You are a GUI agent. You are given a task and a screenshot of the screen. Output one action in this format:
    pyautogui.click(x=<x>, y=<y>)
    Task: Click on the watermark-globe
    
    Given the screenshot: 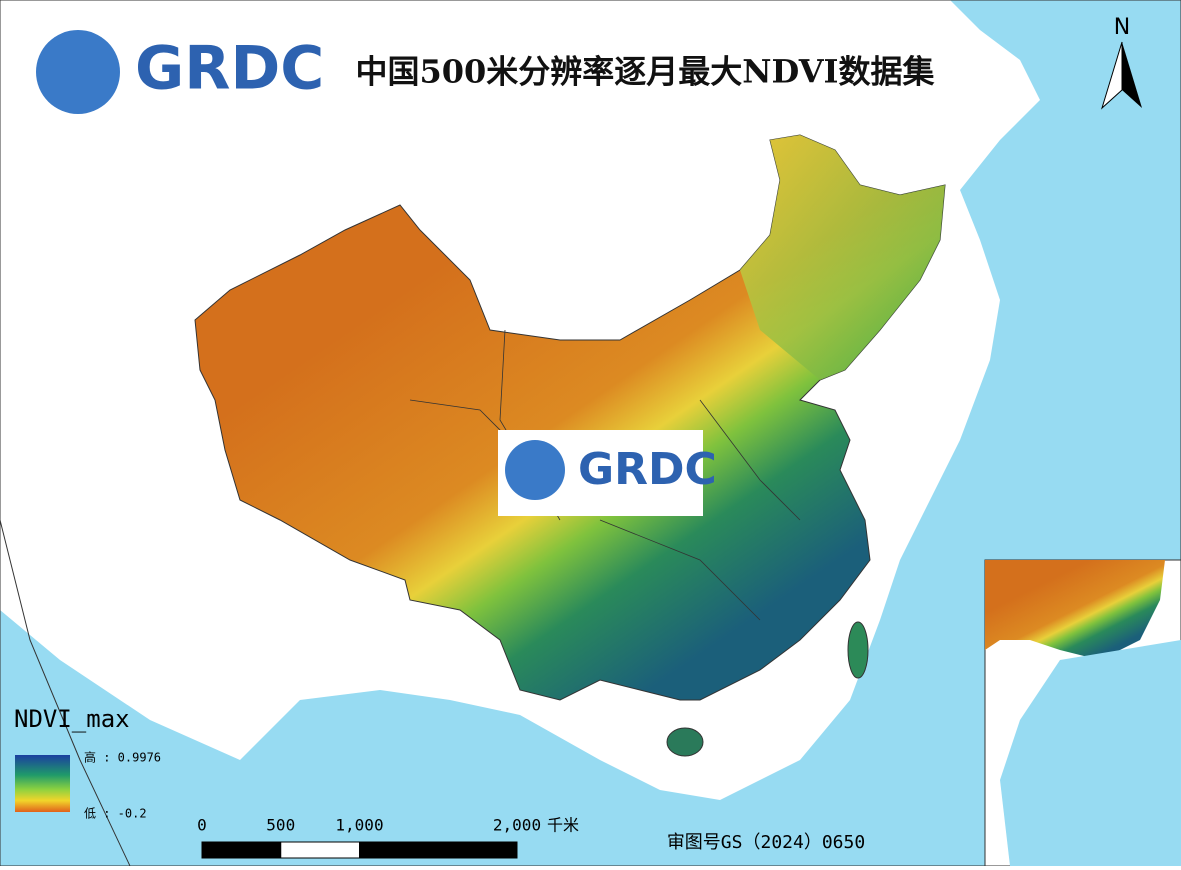 What is the action you would take?
    pyautogui.click(x=535, y=470)
    